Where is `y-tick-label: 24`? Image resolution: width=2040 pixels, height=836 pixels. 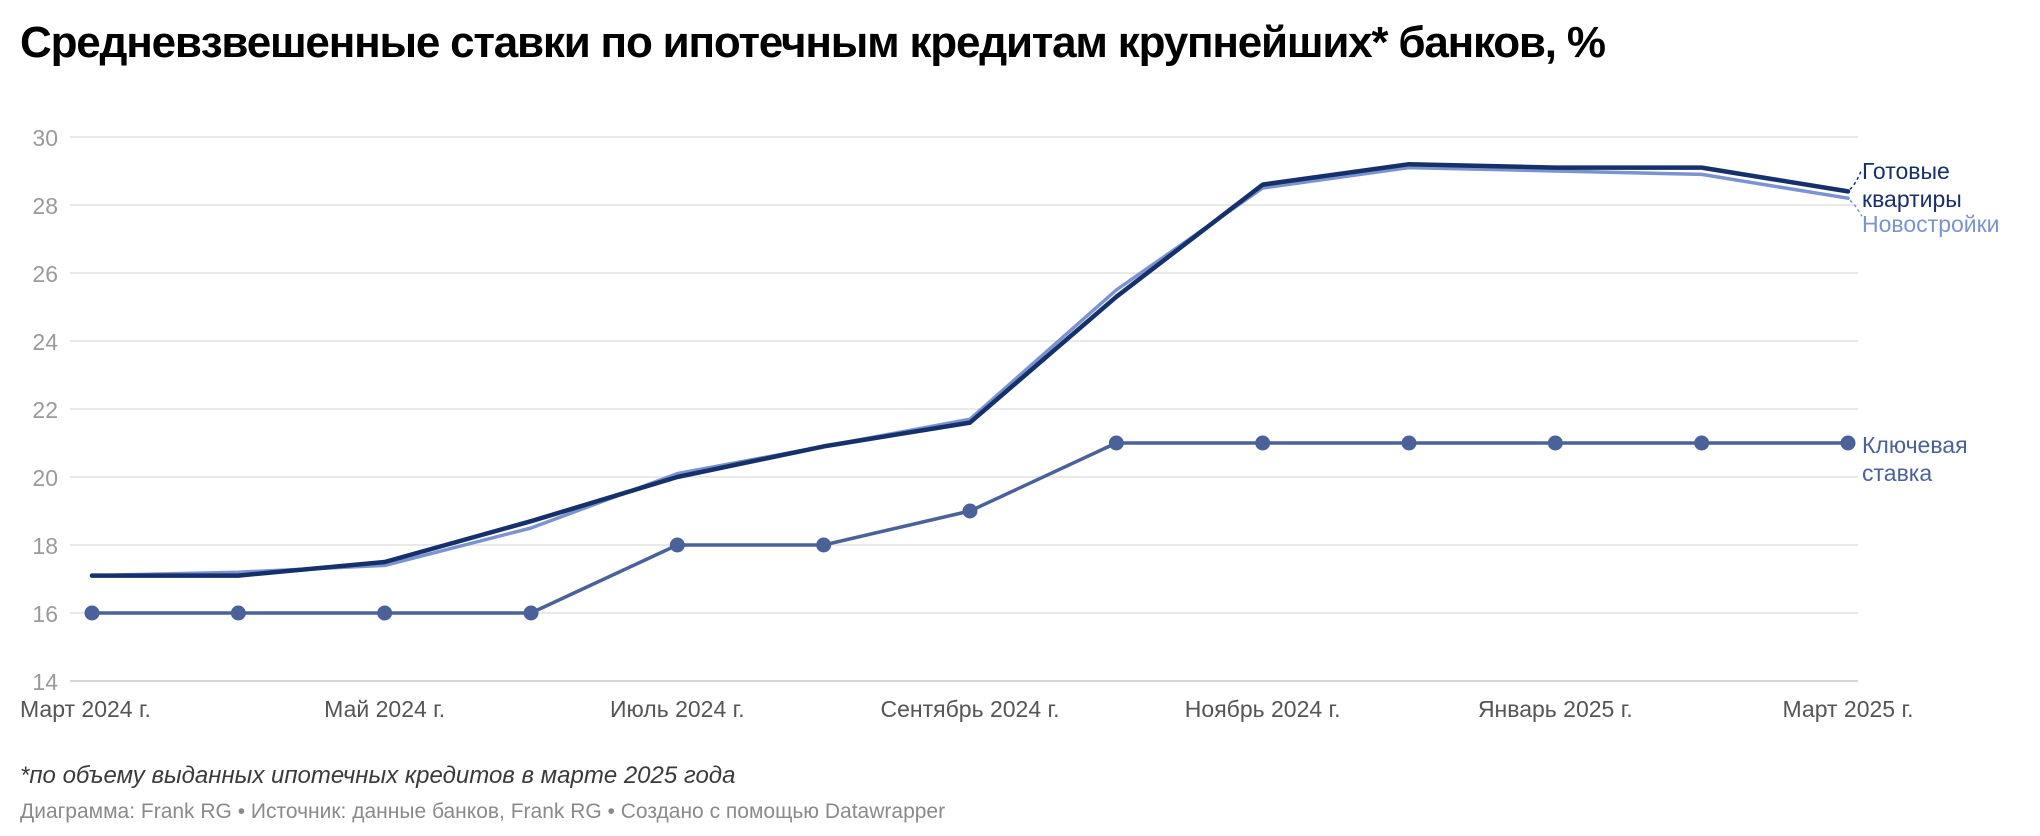
y-tick-label: 24 is located at coordinates (45, 342).